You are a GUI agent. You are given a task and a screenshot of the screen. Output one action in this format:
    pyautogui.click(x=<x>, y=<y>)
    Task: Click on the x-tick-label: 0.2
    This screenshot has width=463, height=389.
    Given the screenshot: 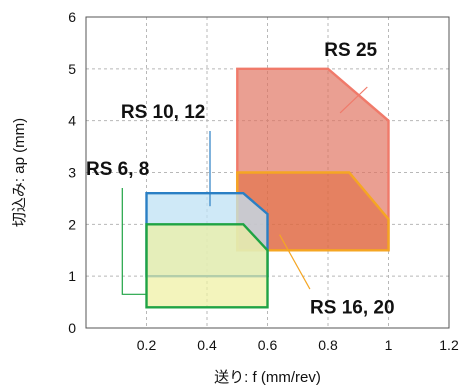 What is the action you would take?
    pyautogui.click(x=147, y=345)
    